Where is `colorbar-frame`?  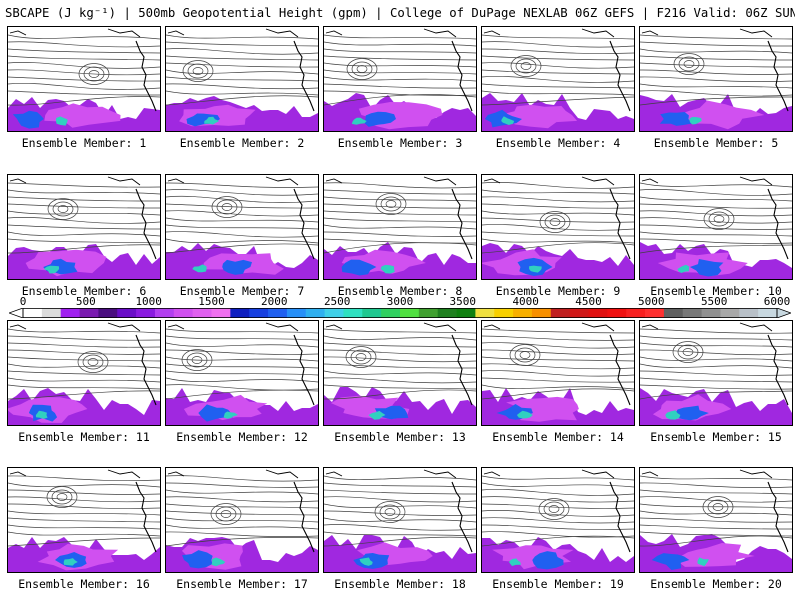
colorbar-frame is located at coordinates (400, 313).